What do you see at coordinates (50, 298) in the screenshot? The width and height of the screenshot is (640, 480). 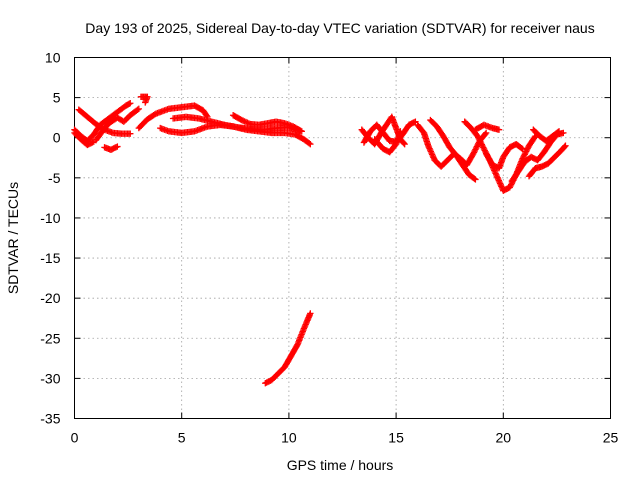 I see `y-tick-label: -20` at bounding box center [50, 298].